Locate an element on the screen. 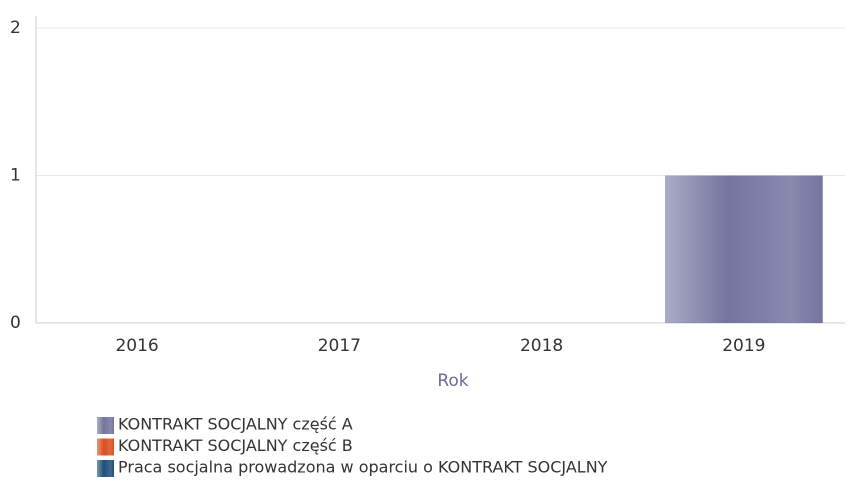  x-tick-label: 2019 is located at coordinates (743, 346).